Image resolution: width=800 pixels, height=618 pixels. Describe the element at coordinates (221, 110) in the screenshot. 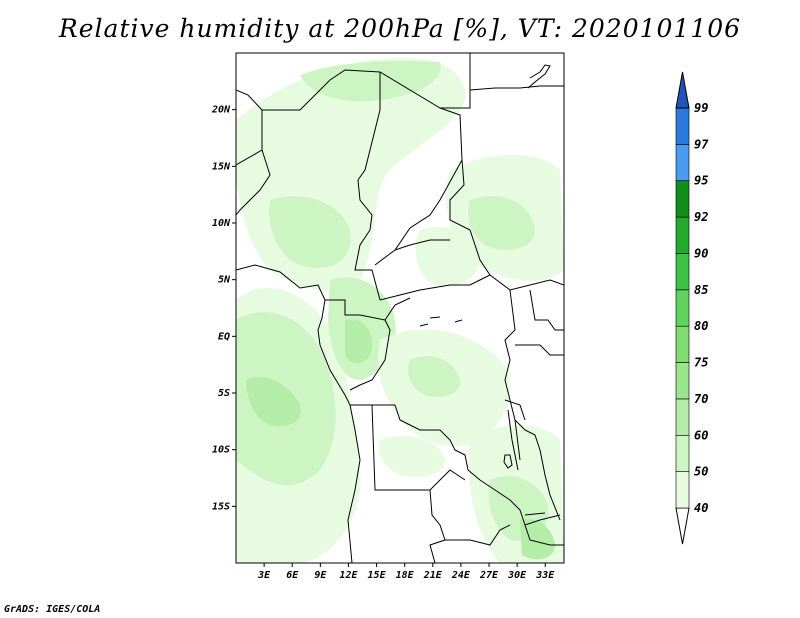

I see `lat-label: 20N` at that location.